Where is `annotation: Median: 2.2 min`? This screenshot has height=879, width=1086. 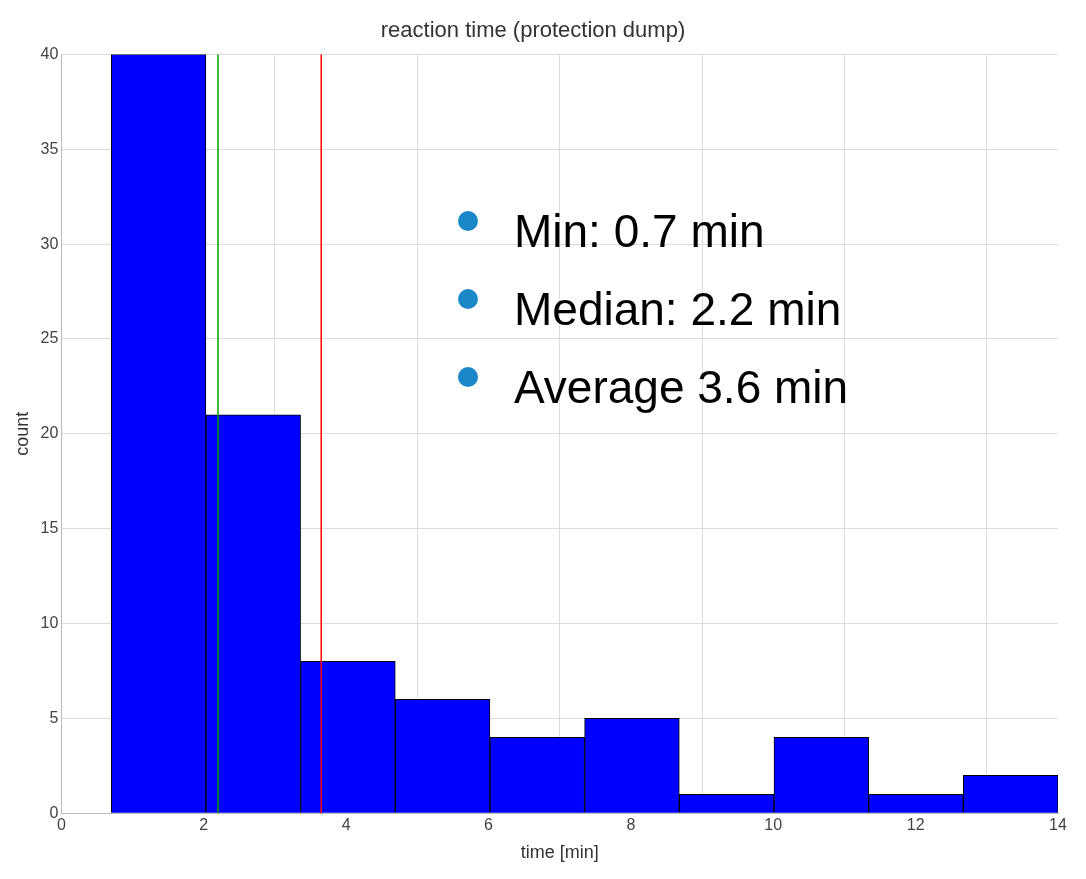
annotation: Median: 2.2 min is located at coordinates (678, 309).